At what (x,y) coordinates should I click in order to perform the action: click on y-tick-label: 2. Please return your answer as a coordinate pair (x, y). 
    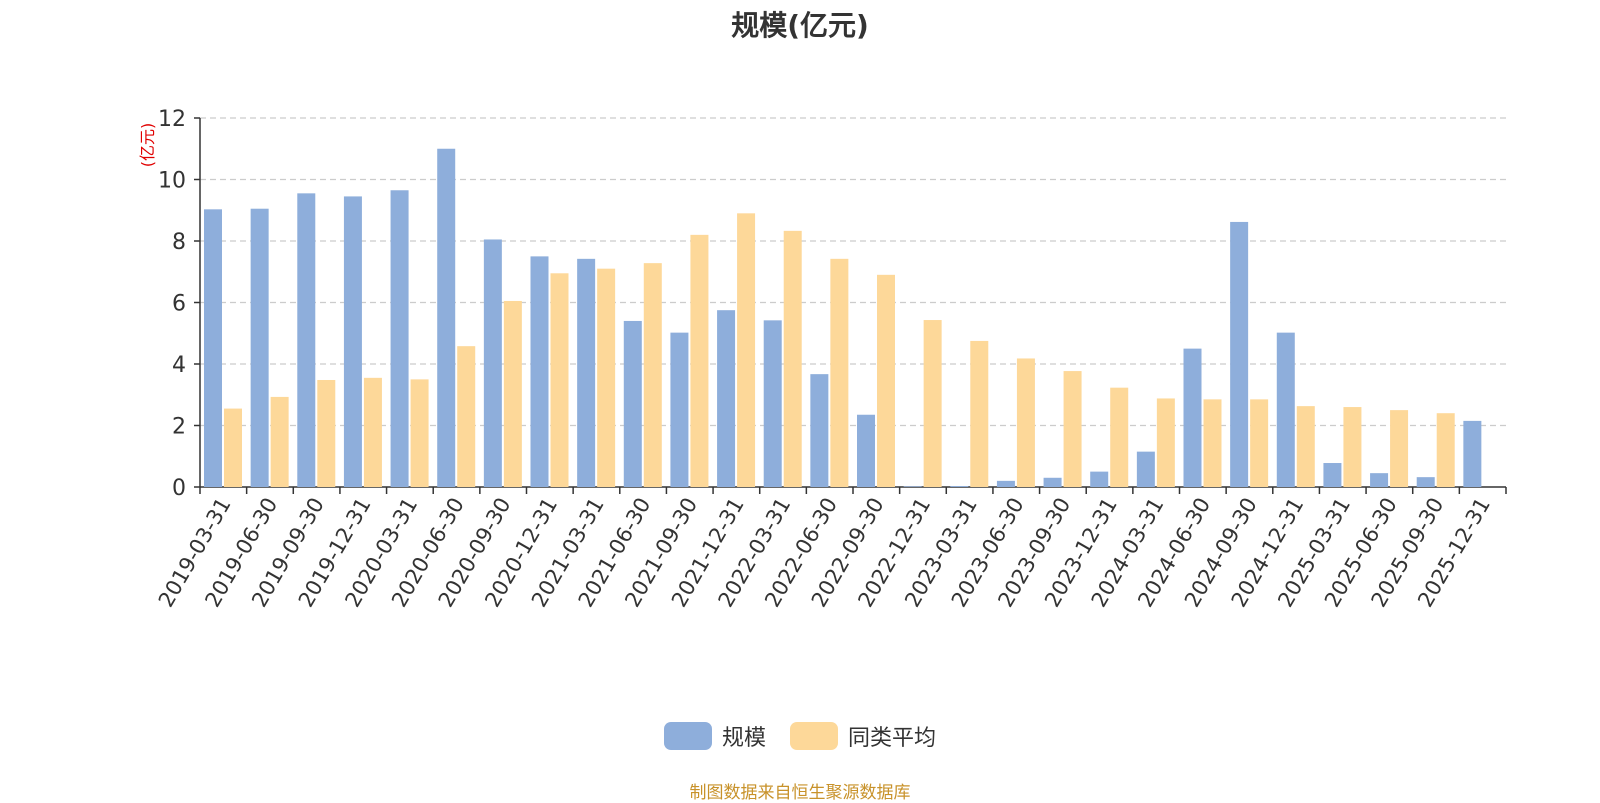
    Looking at the image, I should click on (179, 427).